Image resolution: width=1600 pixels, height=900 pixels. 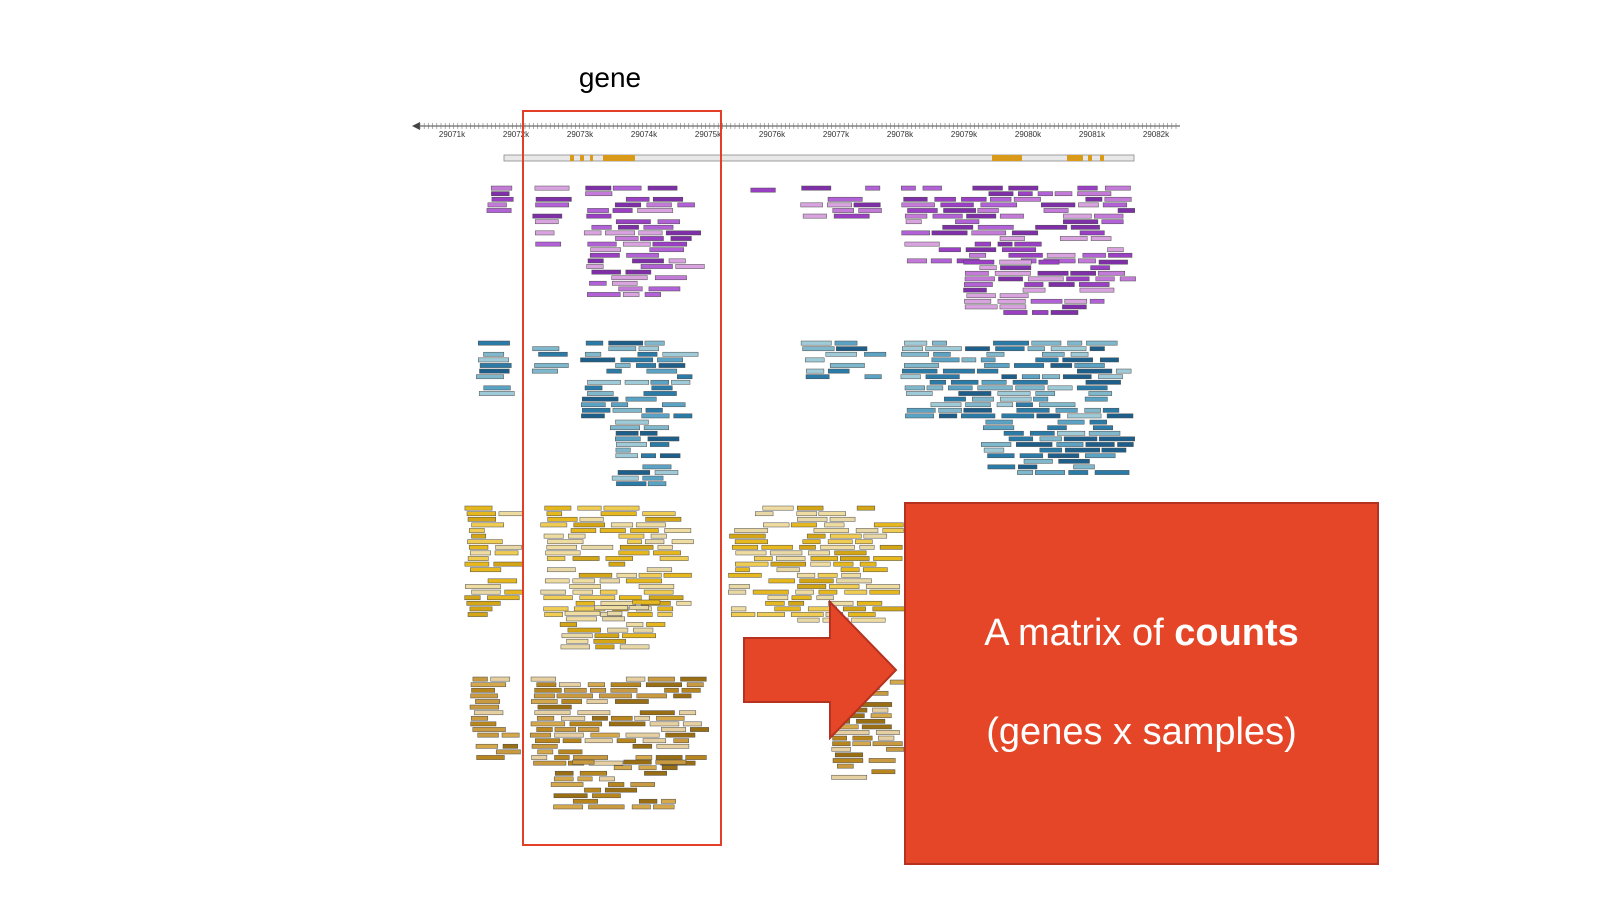 I want to click on axis-tick-label: 29074k, so click(x=644, y=134).